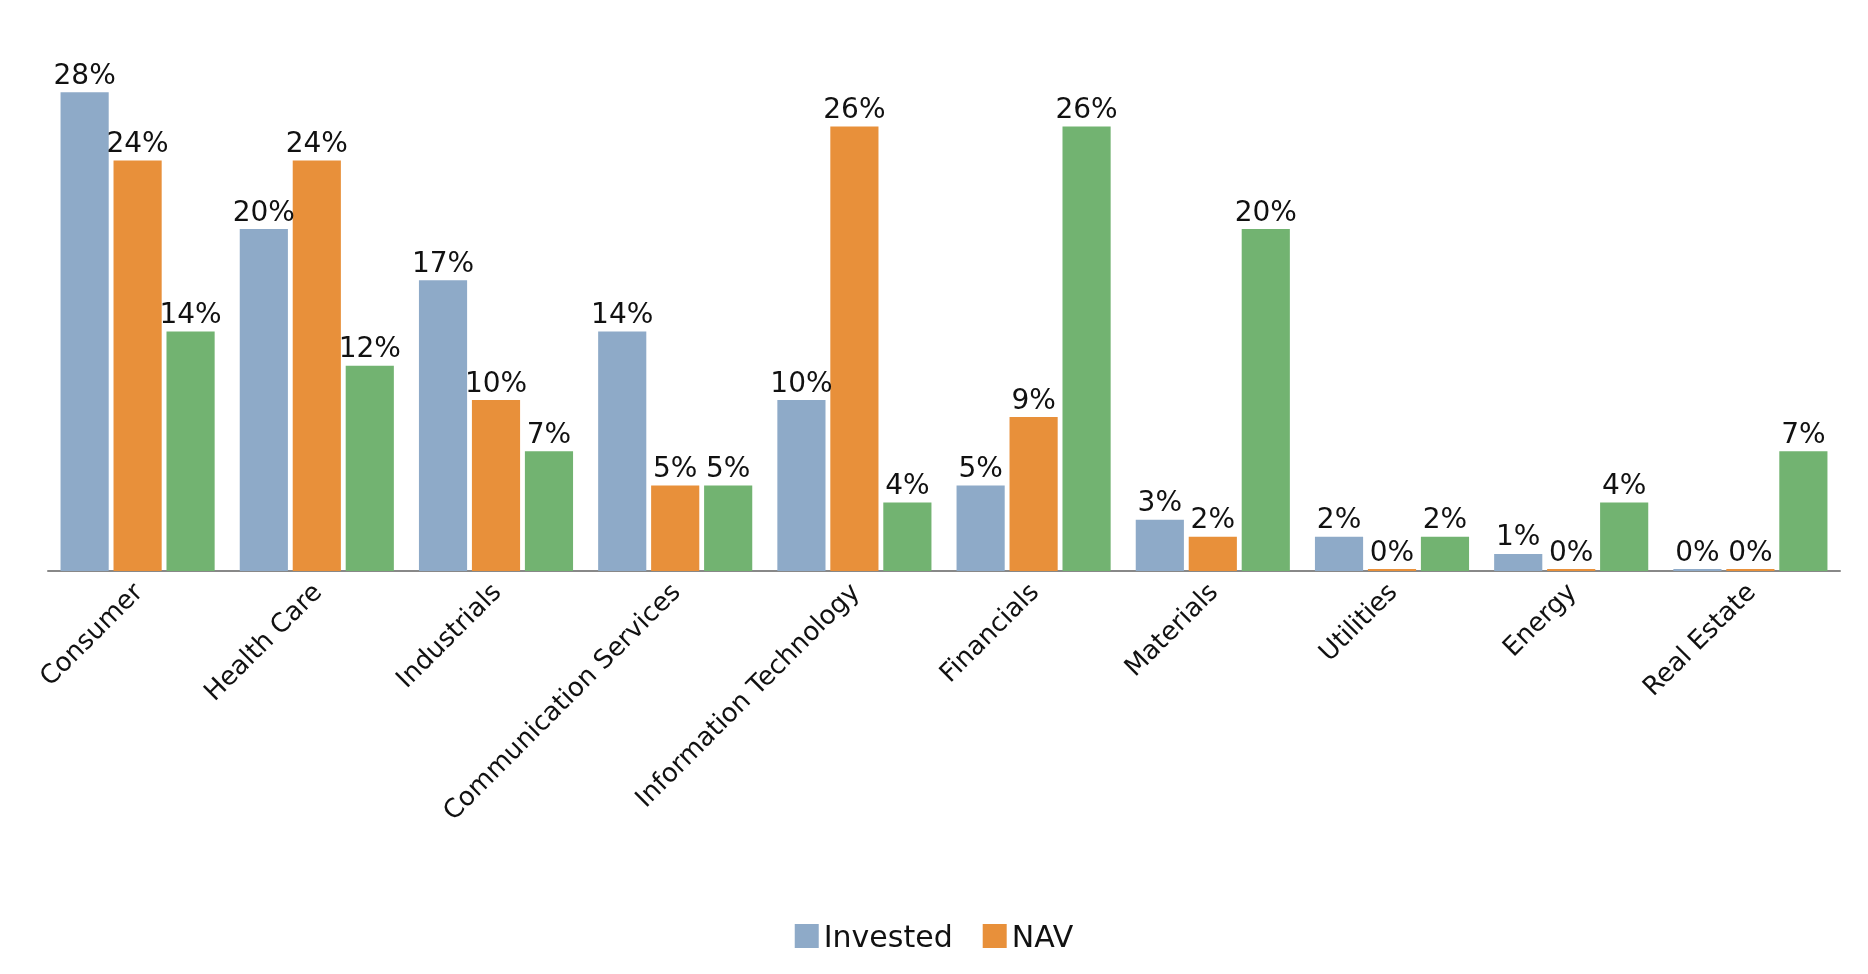  I want to click on data-label: 1%, so click(1518, 536).